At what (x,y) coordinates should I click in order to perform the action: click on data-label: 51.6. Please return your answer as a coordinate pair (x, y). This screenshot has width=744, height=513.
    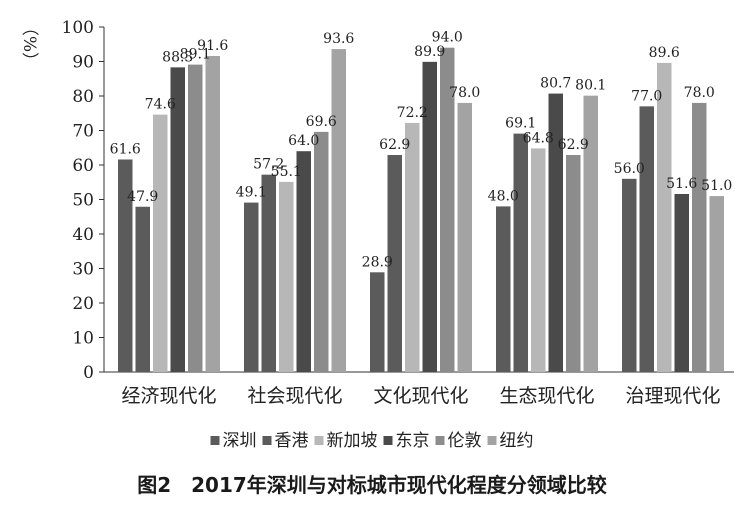
    Looking at the image, I should click on (681, 184).